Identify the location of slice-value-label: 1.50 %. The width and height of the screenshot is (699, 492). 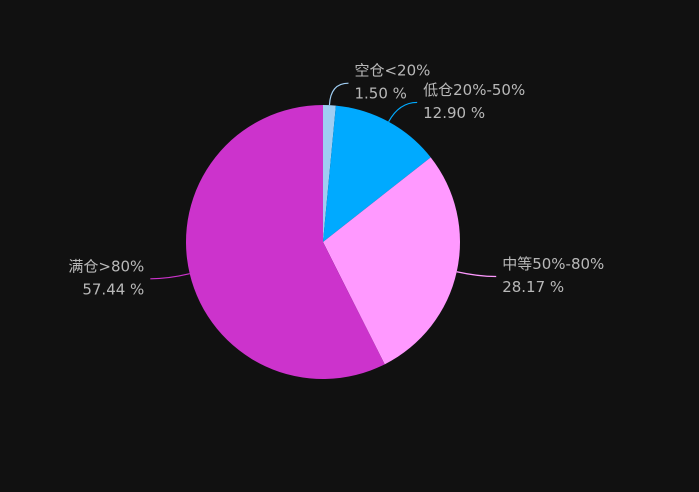
(380, 94).